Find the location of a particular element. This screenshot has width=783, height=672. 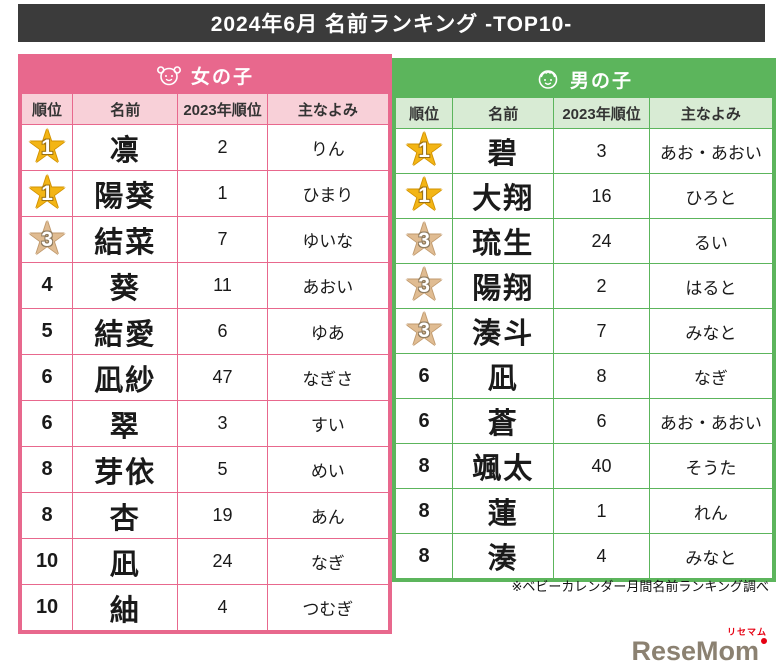

name-cell: 陽葵 is located at coordinates (125, 193).